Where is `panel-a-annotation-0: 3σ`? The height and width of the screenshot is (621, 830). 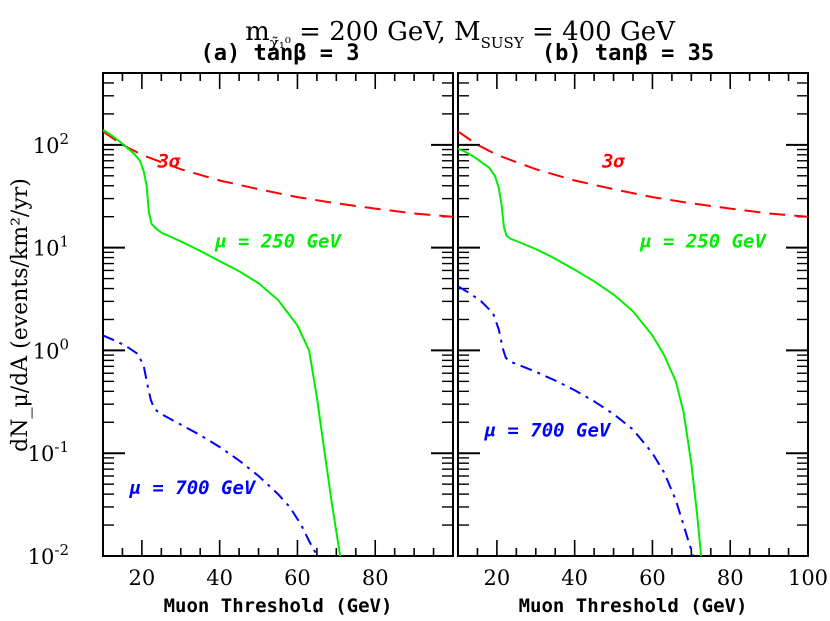 panel-a-annotation-0: 3σ is located at coordinates (169, 162).